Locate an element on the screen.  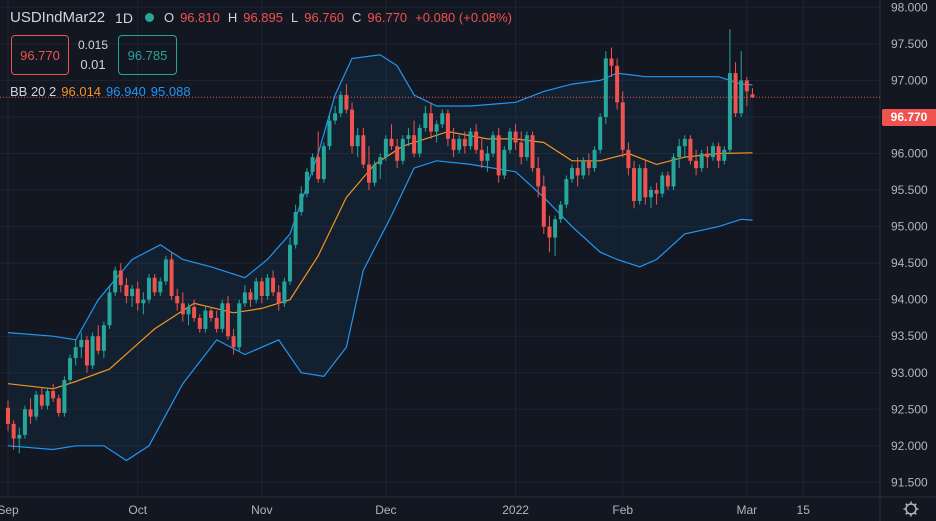
indicator-lower-value: 95.088 is located at coordinates (170, 91).